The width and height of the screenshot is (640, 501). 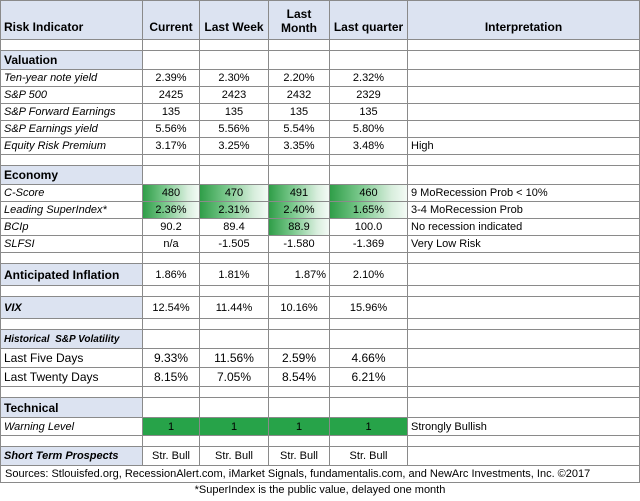 What do you see at coordinates (71, 308) in the screenshot?
I see `vix-label: VIX` at bounding box center [71, 308].